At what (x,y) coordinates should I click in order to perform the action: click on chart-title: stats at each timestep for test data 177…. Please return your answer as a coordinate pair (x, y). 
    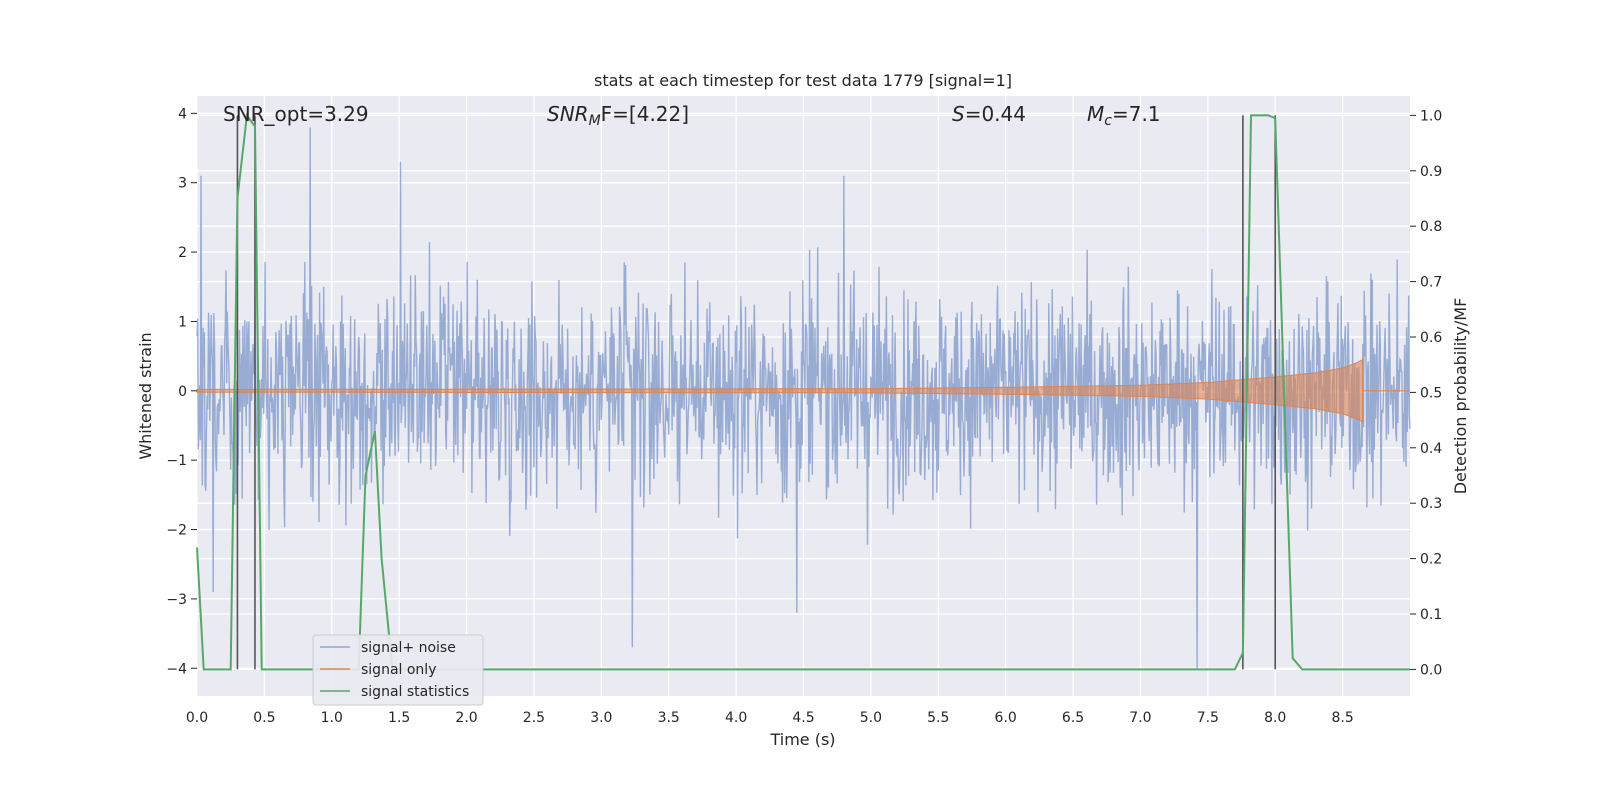
    Looking at the image, I should click on (803, 80).